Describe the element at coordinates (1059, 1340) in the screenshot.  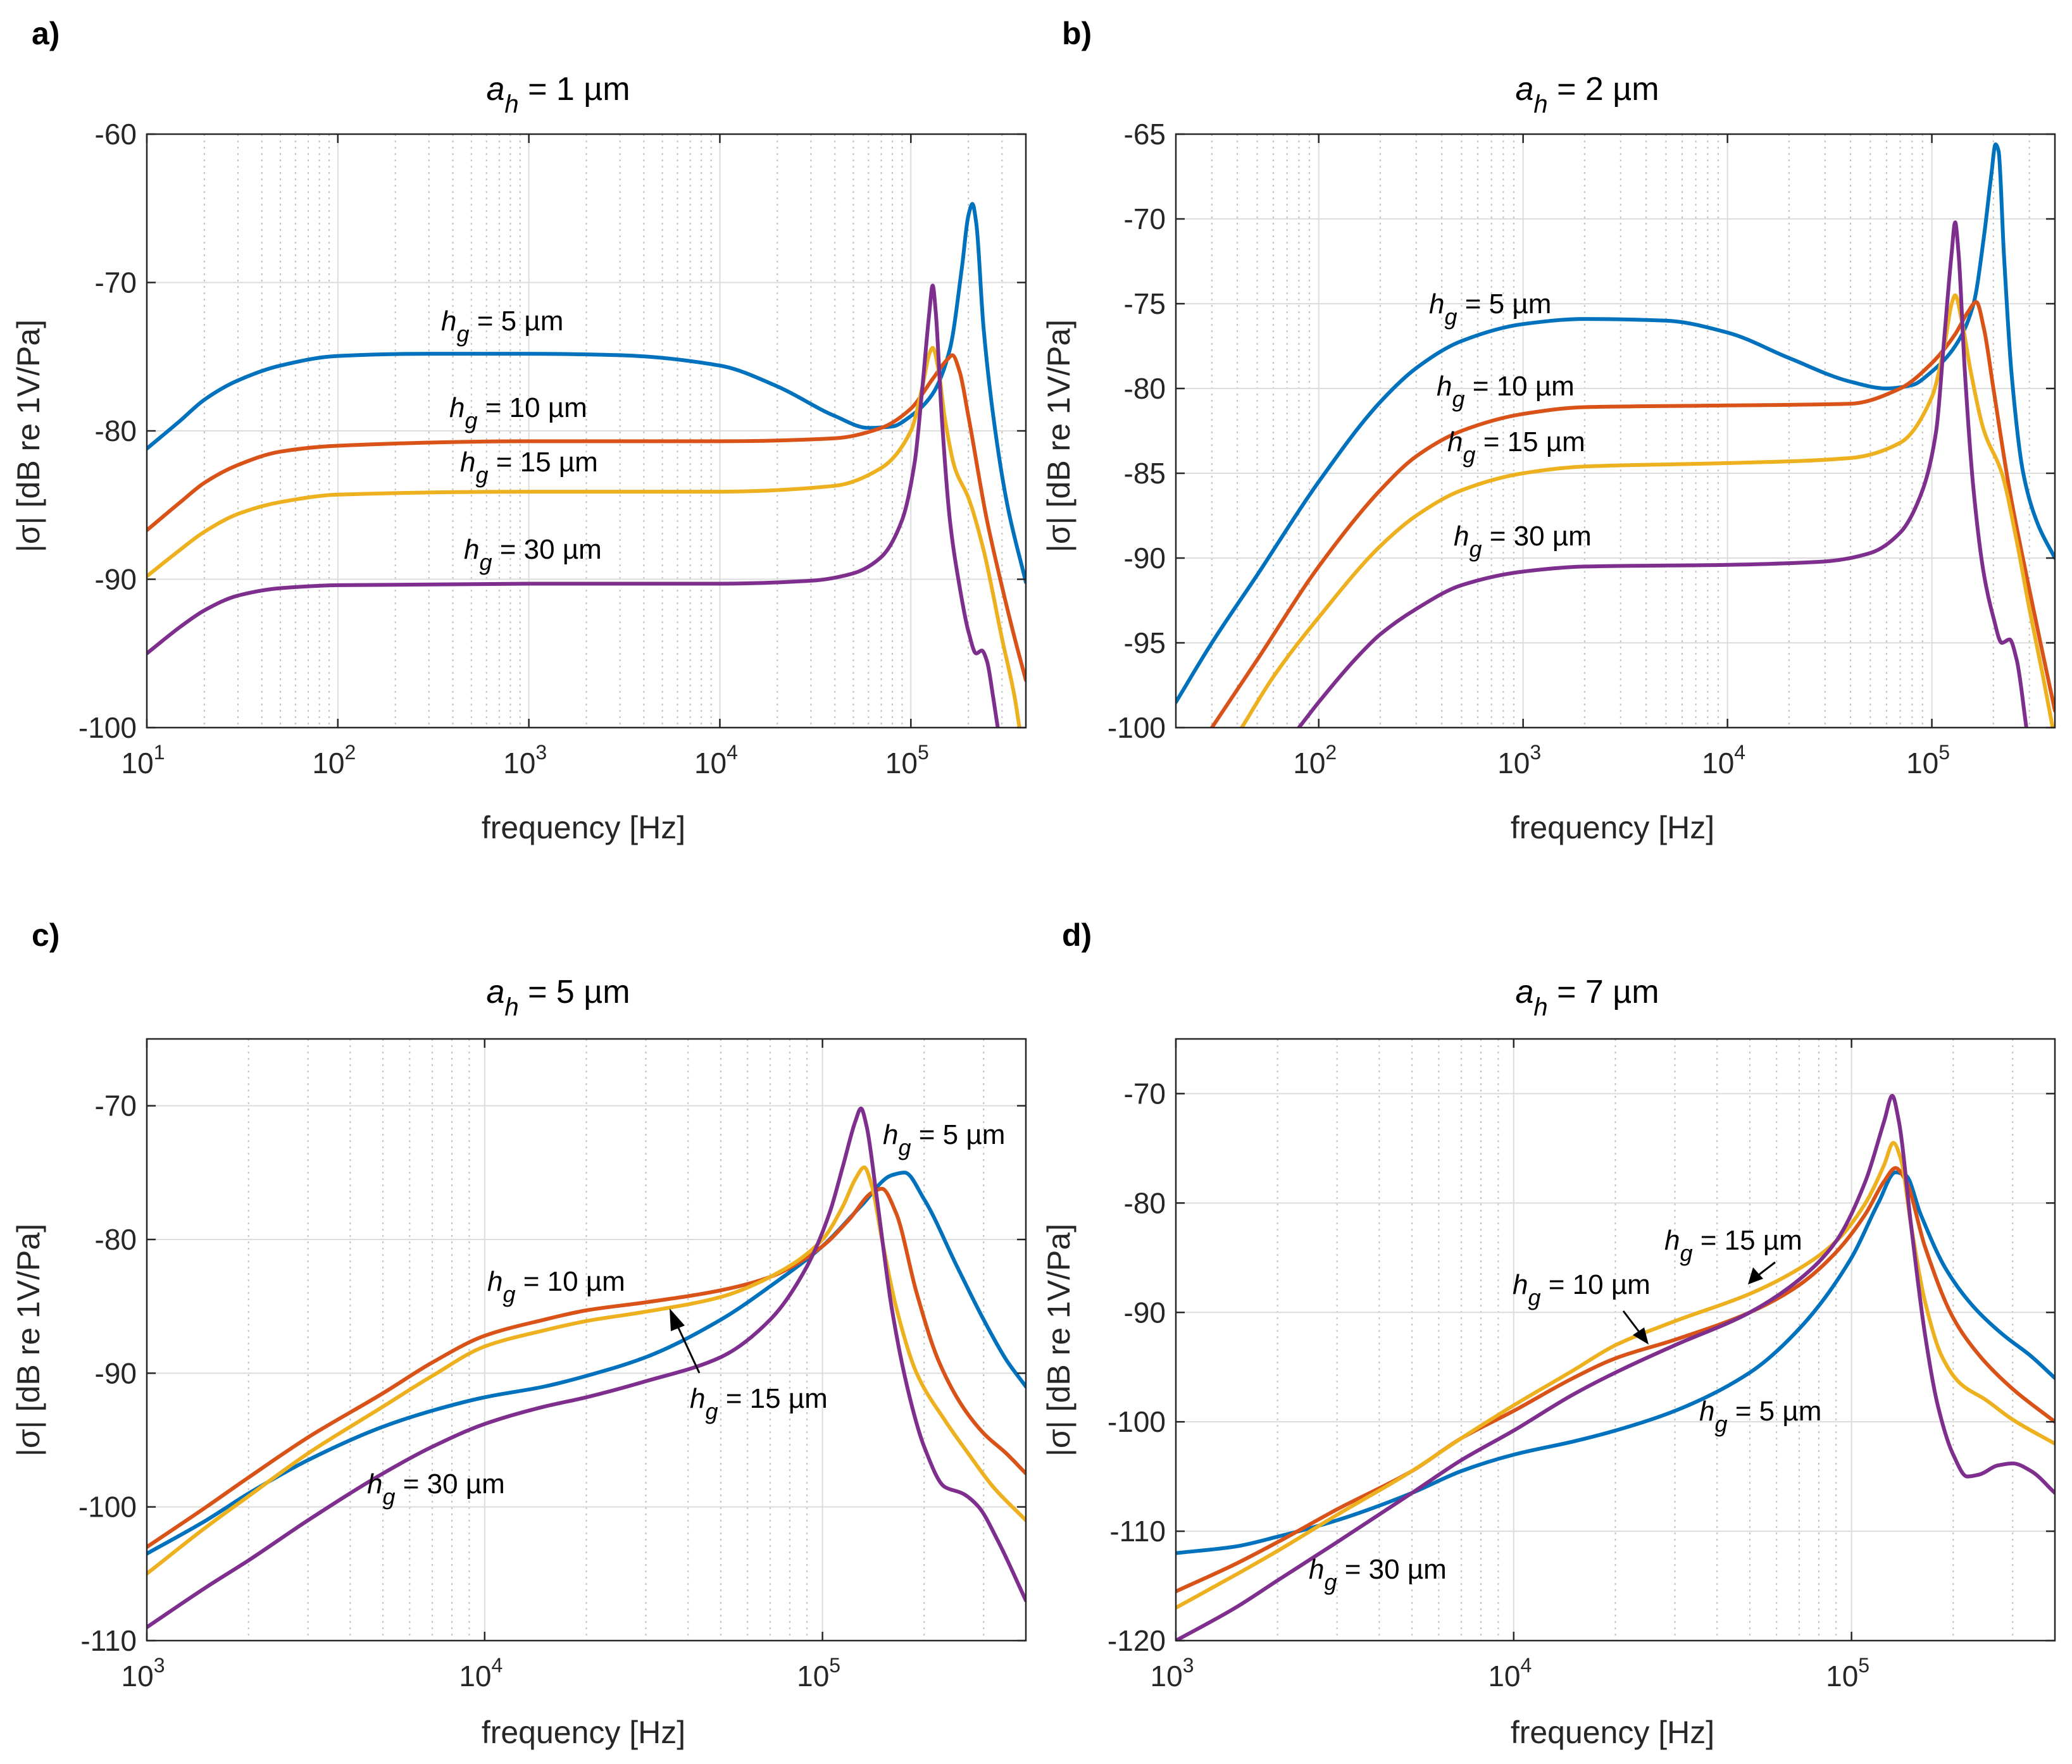
I see `y-axis-label: |σ| [dB re 1V/Pa]` at that location.